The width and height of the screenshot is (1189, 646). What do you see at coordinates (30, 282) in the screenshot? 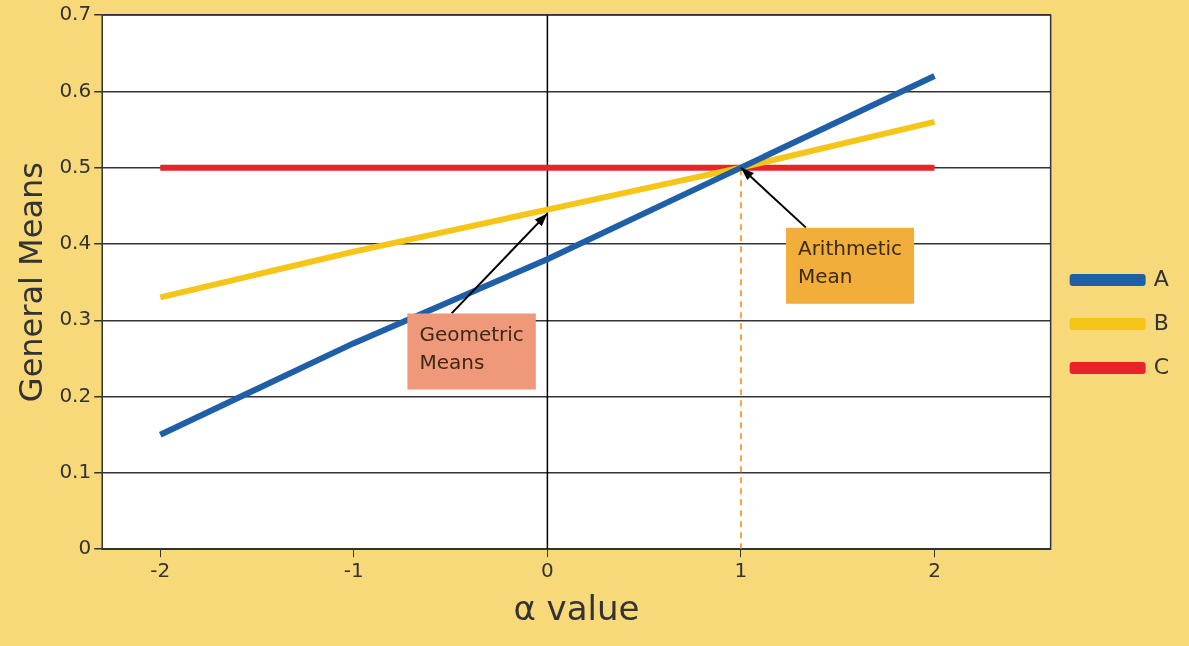
I see `y-axis-title: General Means` at bounding box center [30, 282].